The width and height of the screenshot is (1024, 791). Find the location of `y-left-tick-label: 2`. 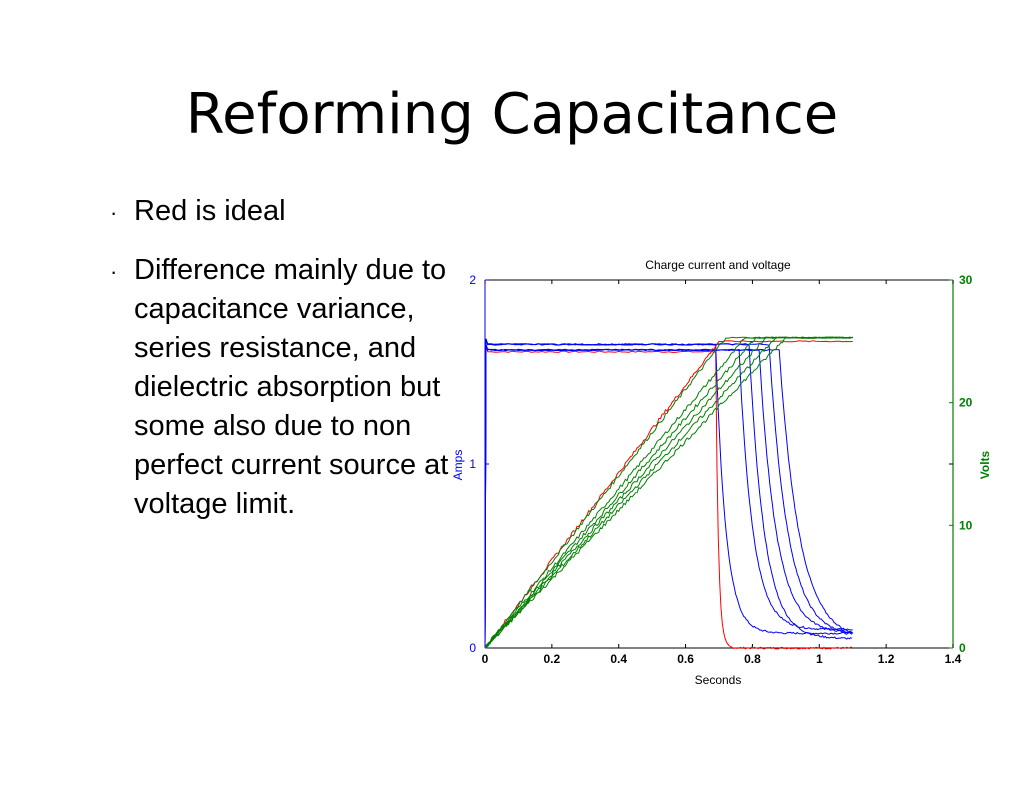

y-left-tick-label: 2 is located at coordinates (472, 280).